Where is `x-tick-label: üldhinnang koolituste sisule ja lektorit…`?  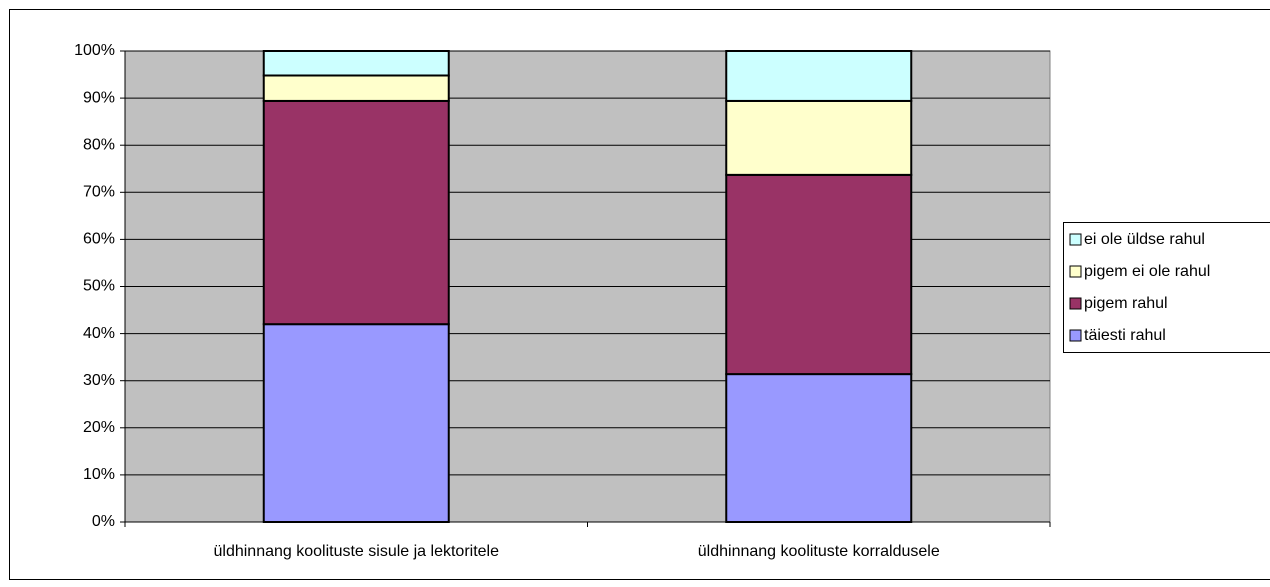
x-tick-label: üldhinnang koolituste sisule ja lektorit… is located at coordinates (356, 551).